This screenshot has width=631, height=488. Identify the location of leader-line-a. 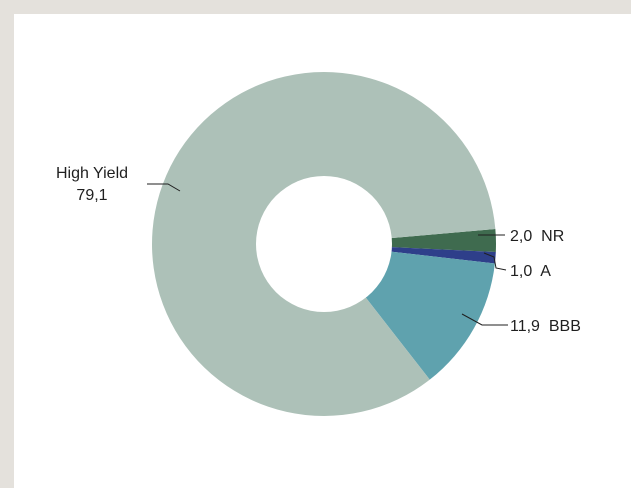
(495, 261).